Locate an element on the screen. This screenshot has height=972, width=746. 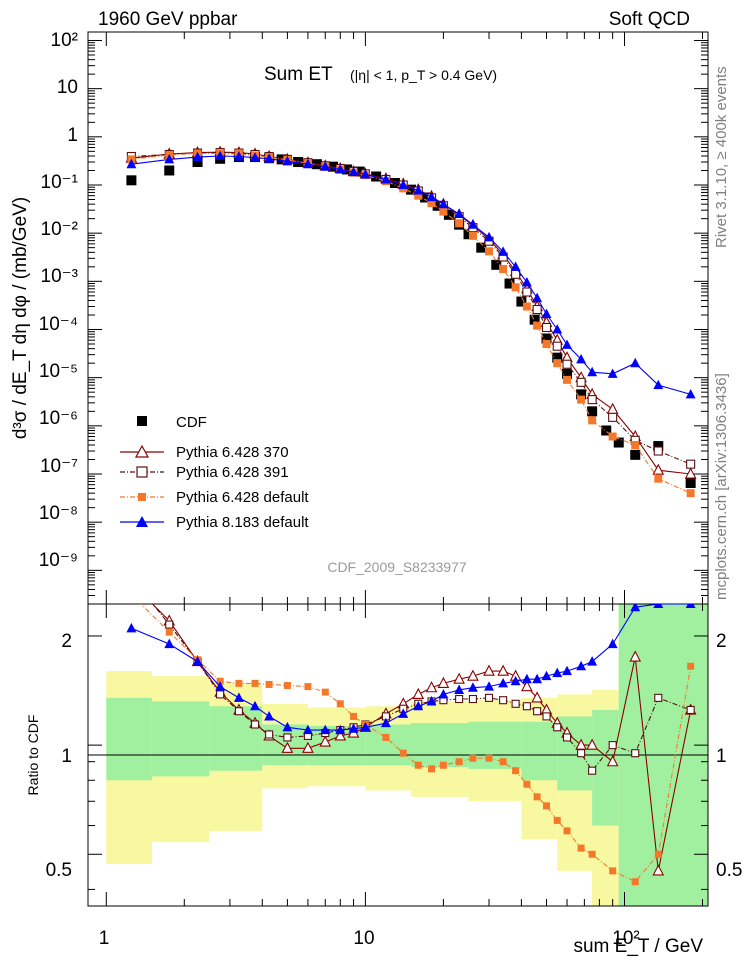
y-tick-label: 1 is located at coordinates (72, 135).